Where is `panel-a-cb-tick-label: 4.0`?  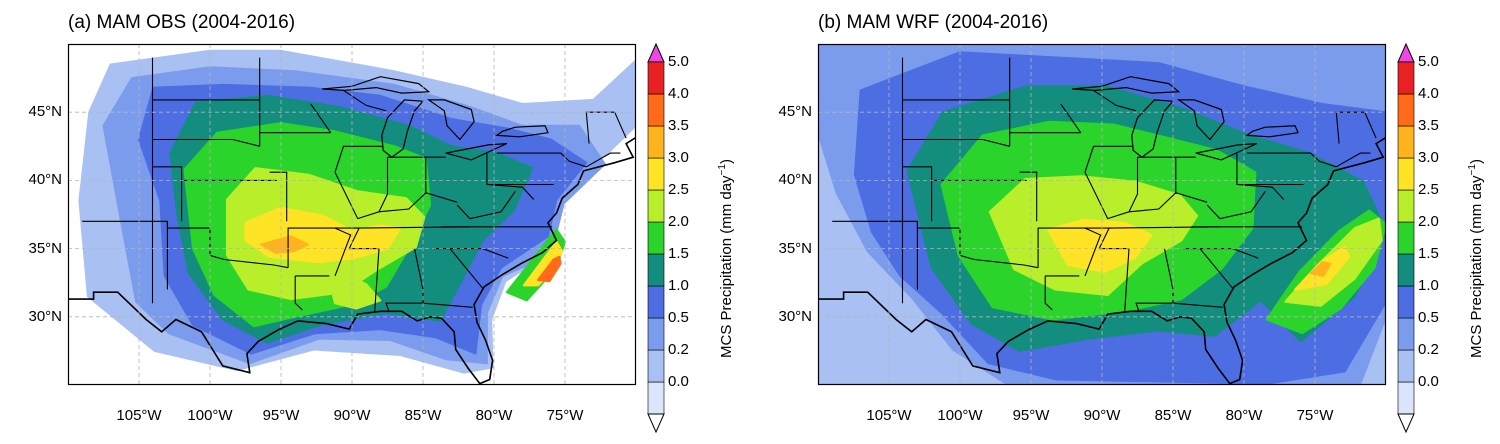
panel-a-cb-tick-label: 4.0 is located at coordinates (678, 93).